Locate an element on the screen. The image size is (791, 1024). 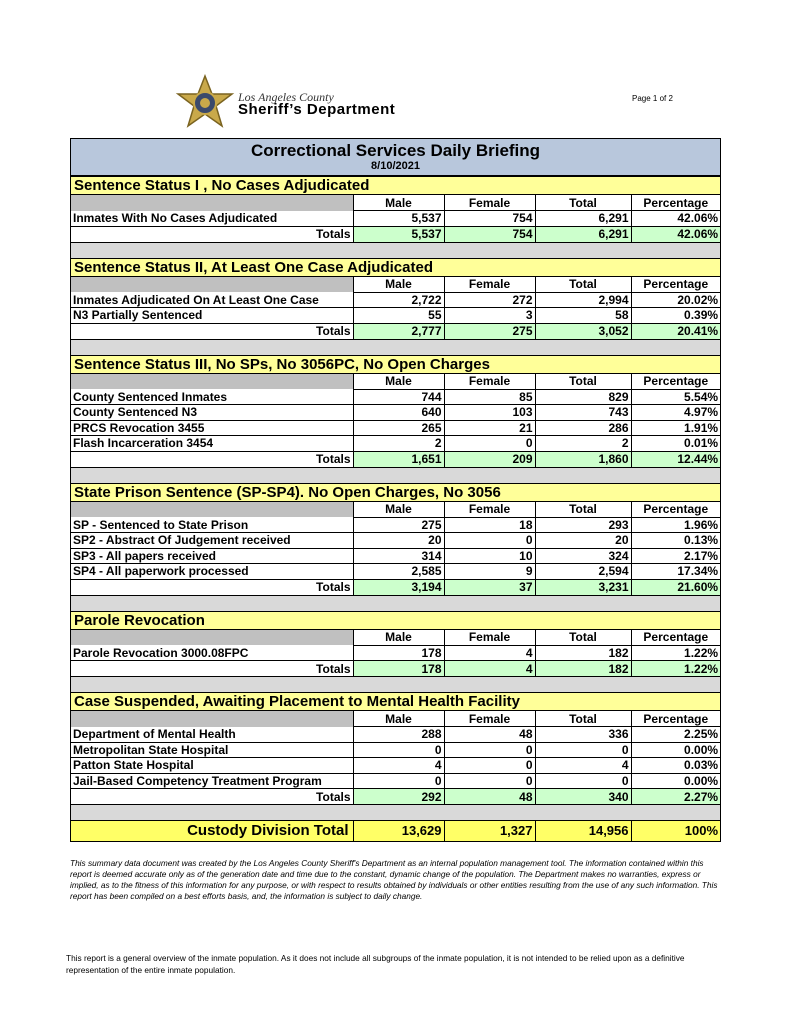
value-cell: 3 is located at coordinates (489, 315).